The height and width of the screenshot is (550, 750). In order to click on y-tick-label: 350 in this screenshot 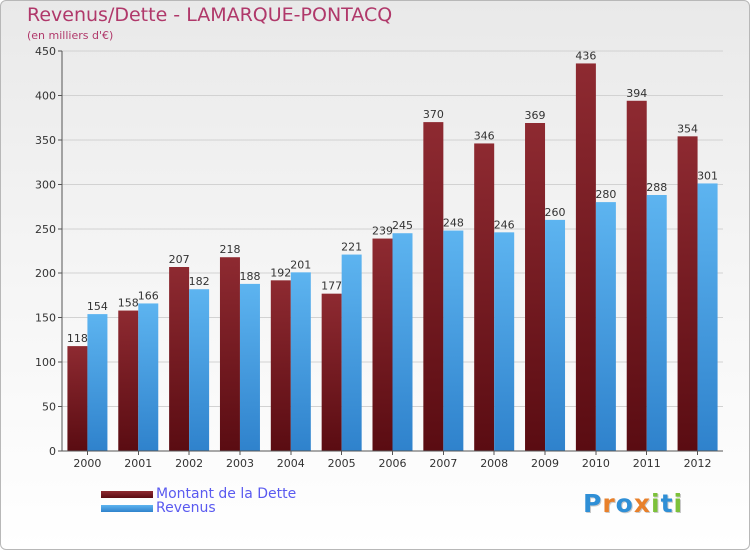, I will do `click(45, 140)`.